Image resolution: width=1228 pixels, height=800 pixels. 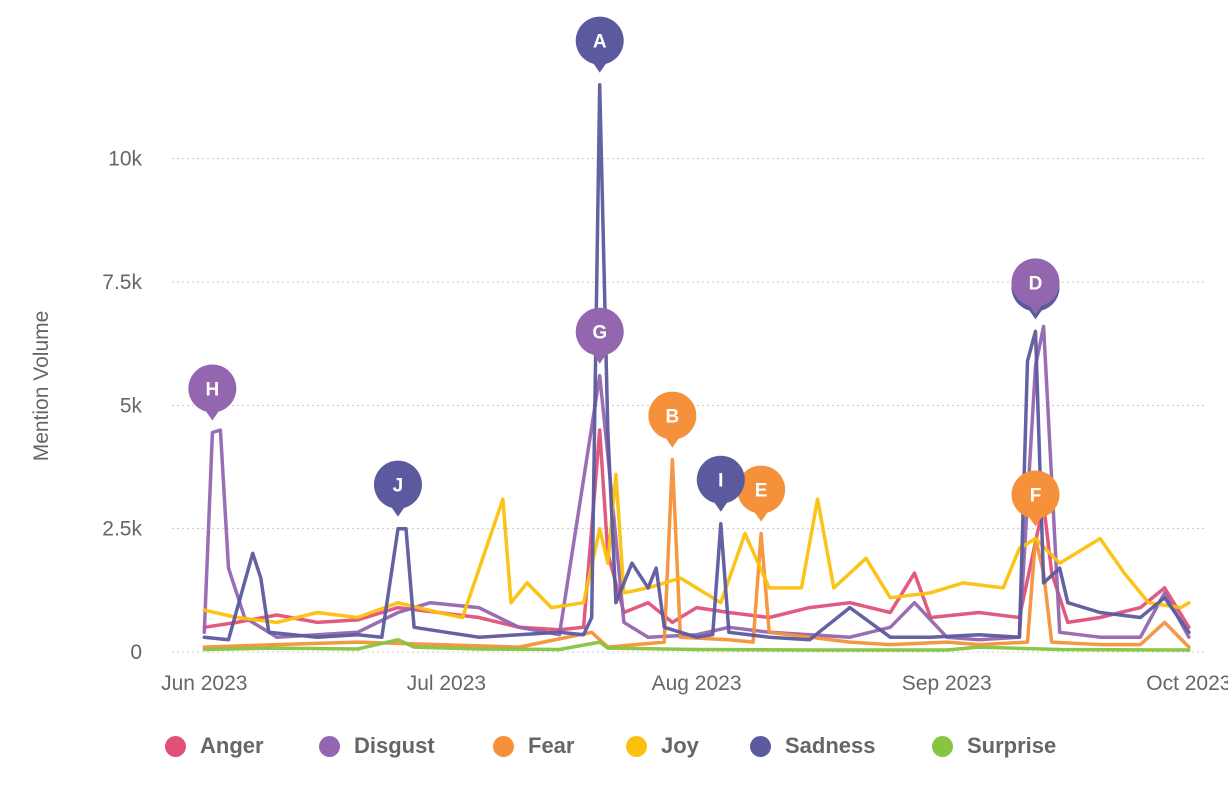 What do you see at coordinates (204, 683) in the screenshot?
I see `x-tick-label: Jun 2023` at bounding box center [204, 683].